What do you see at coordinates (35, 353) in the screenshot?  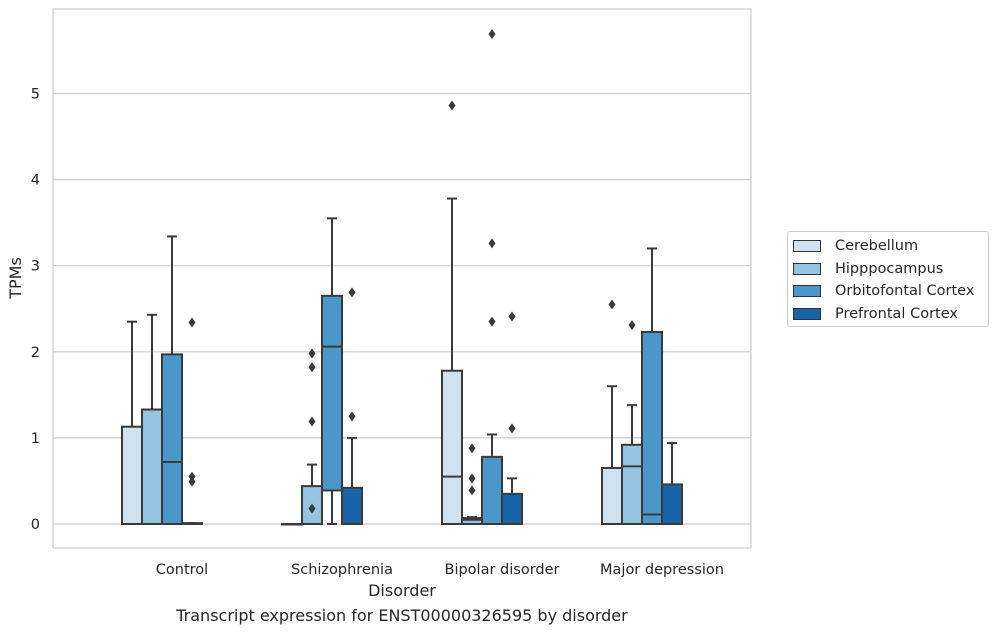 I see `y-tick-label: 2` at bounding box center [35, 353].